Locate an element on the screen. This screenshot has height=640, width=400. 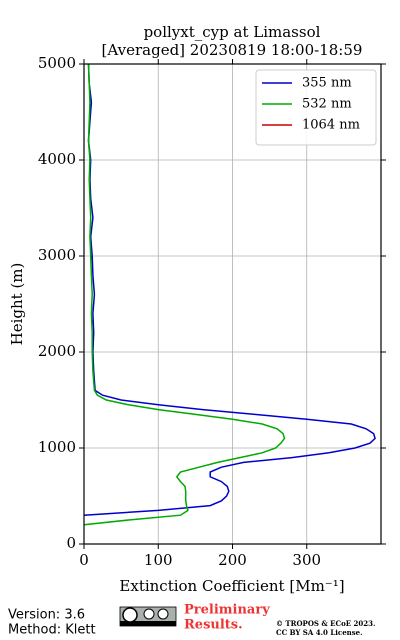
x-tick-label: 200 is located at coordinates (232, 560).